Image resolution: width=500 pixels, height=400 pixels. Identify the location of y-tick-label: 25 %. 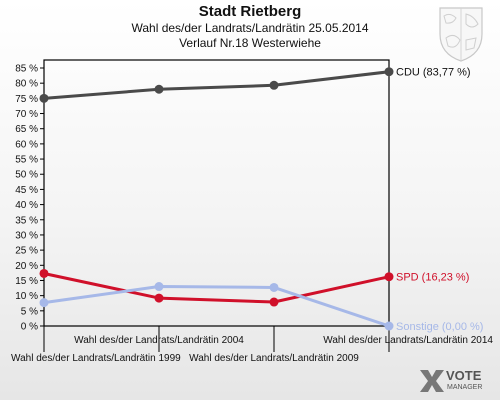
(26, 251).